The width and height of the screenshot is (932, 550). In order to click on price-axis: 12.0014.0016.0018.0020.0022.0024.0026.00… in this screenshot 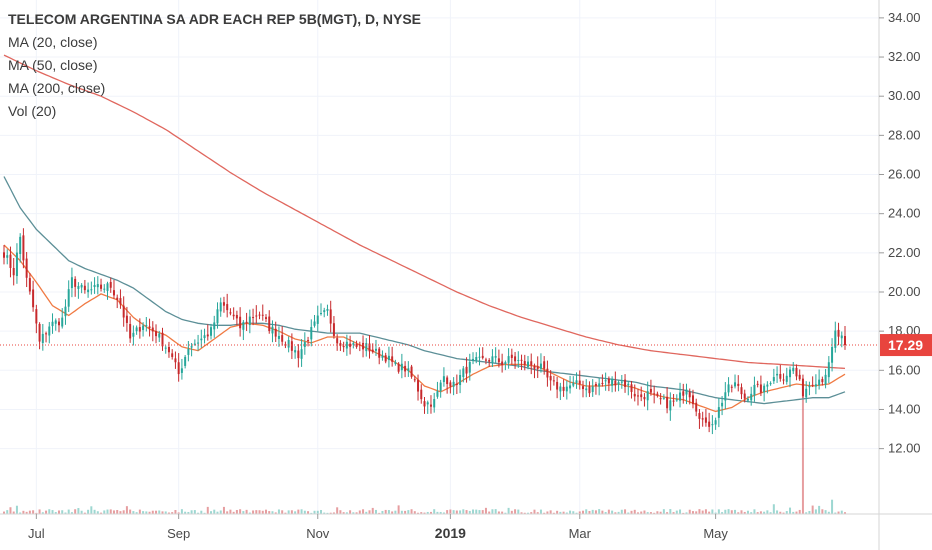, I will do `click(900, 233)`.